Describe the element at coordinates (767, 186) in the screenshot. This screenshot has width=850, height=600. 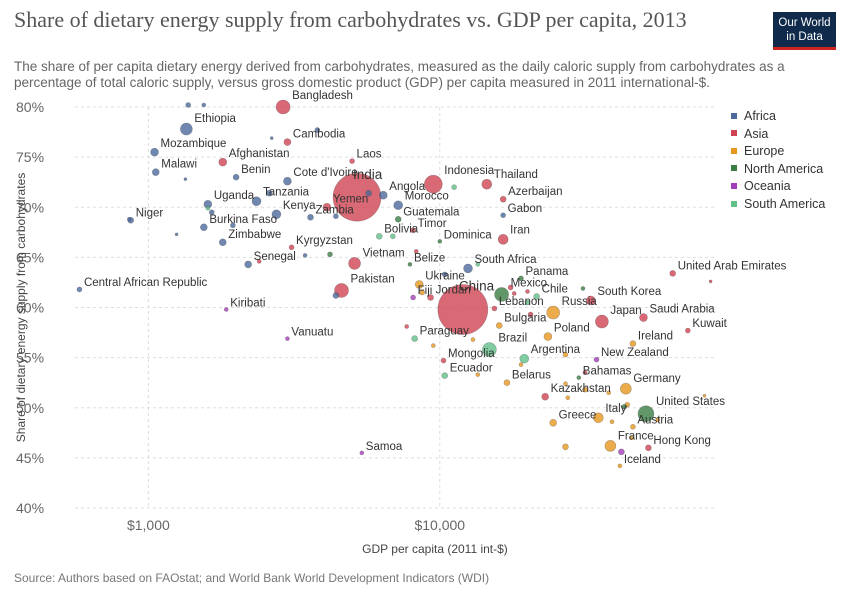
I see `legend-label: Oceania` at that location.